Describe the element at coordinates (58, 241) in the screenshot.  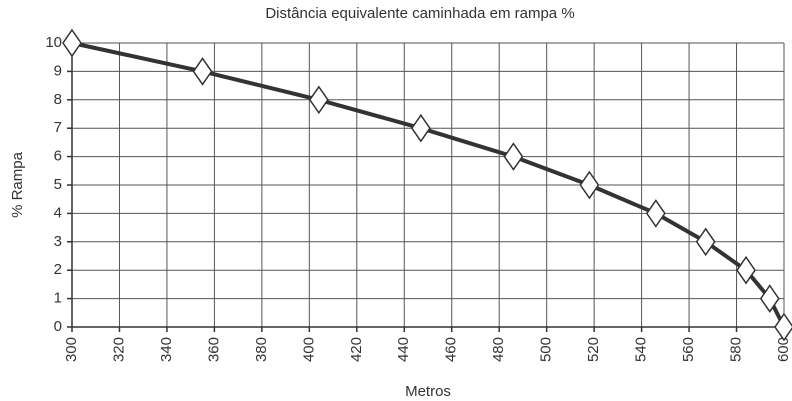
I see `y-tick-label: 3` at that location.